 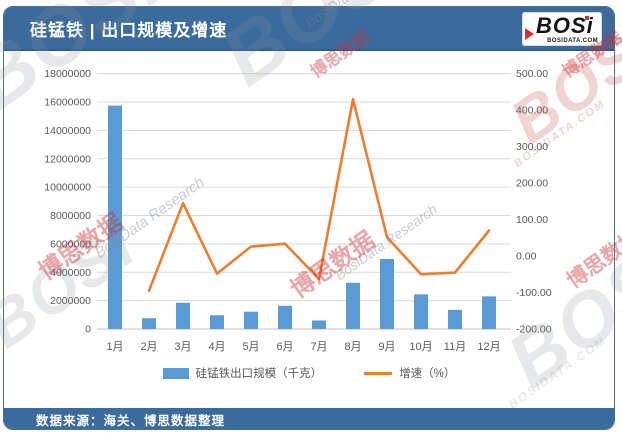 What do you see at coordinates (284, 347) in the screenshot?
I see `month-label: 6月` at bounding box center [284, 347].